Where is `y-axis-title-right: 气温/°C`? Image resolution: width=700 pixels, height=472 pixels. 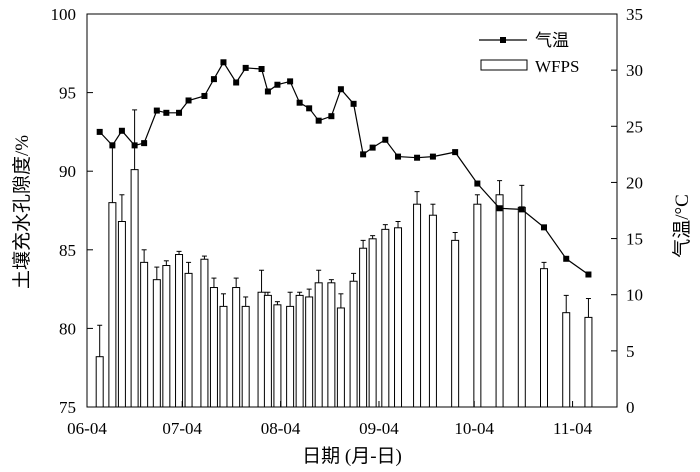 y-axis-title-right: 气温/°C is located at coordinates (682, 226).